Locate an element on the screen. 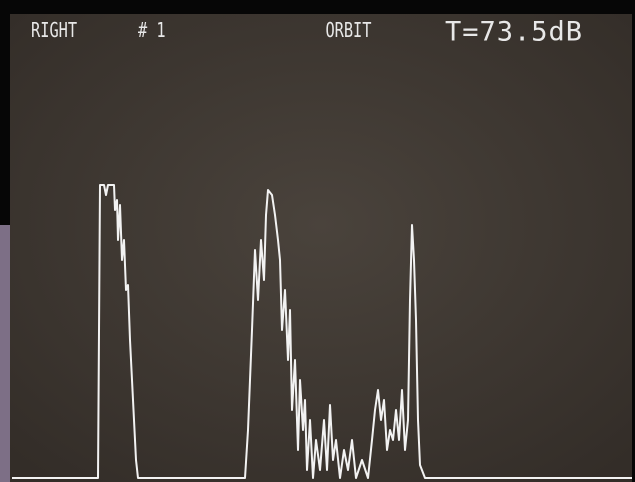  left-edge-reflection is located at coordinates (6, 353).